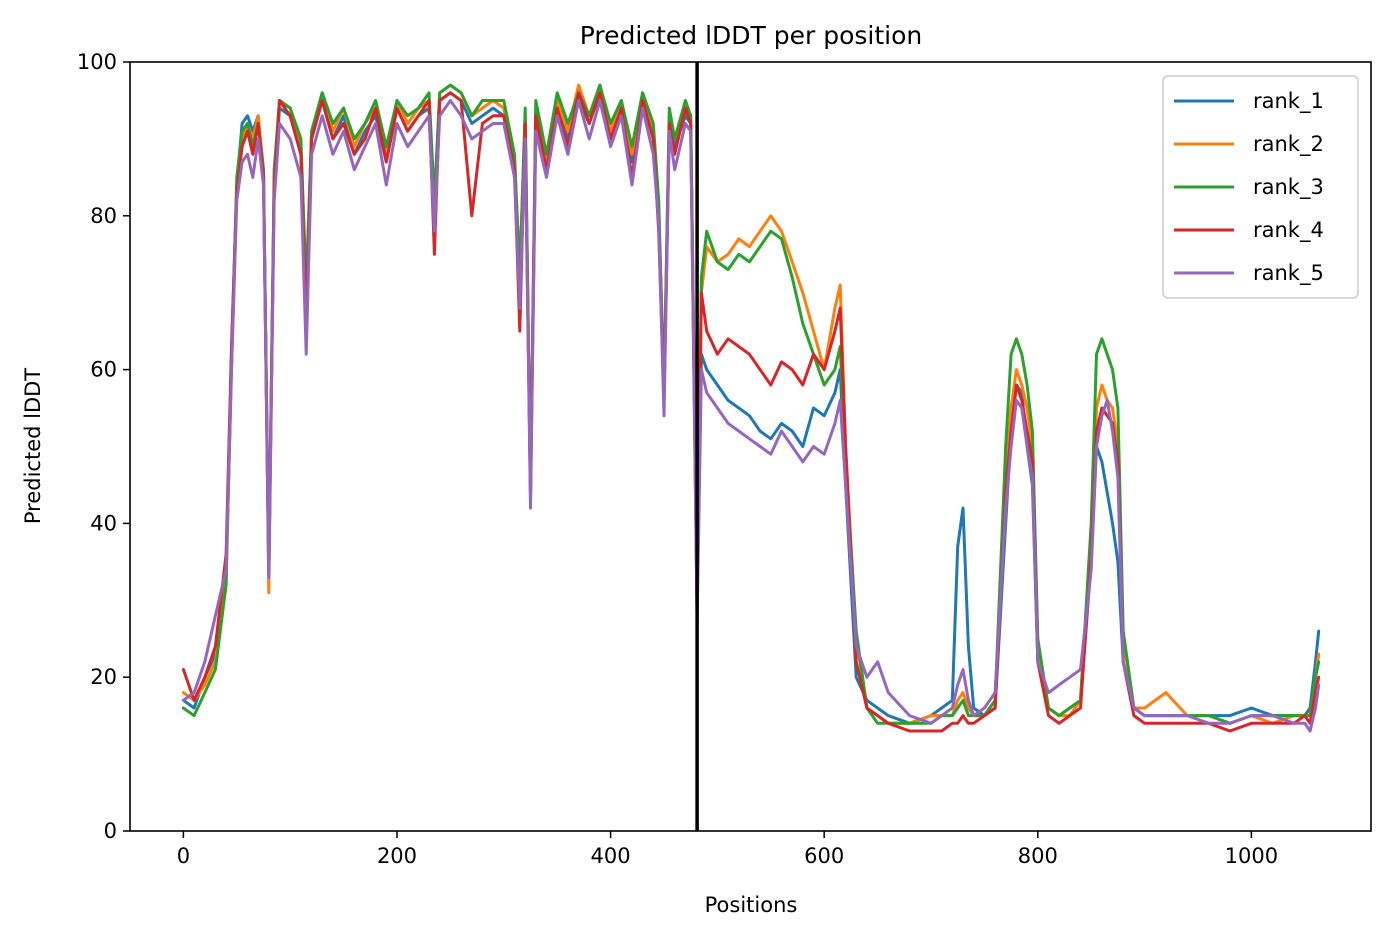  Describe the element at coordinates (751, 905) in the screenshot. I see `x-axis-label: Positions` at that location.